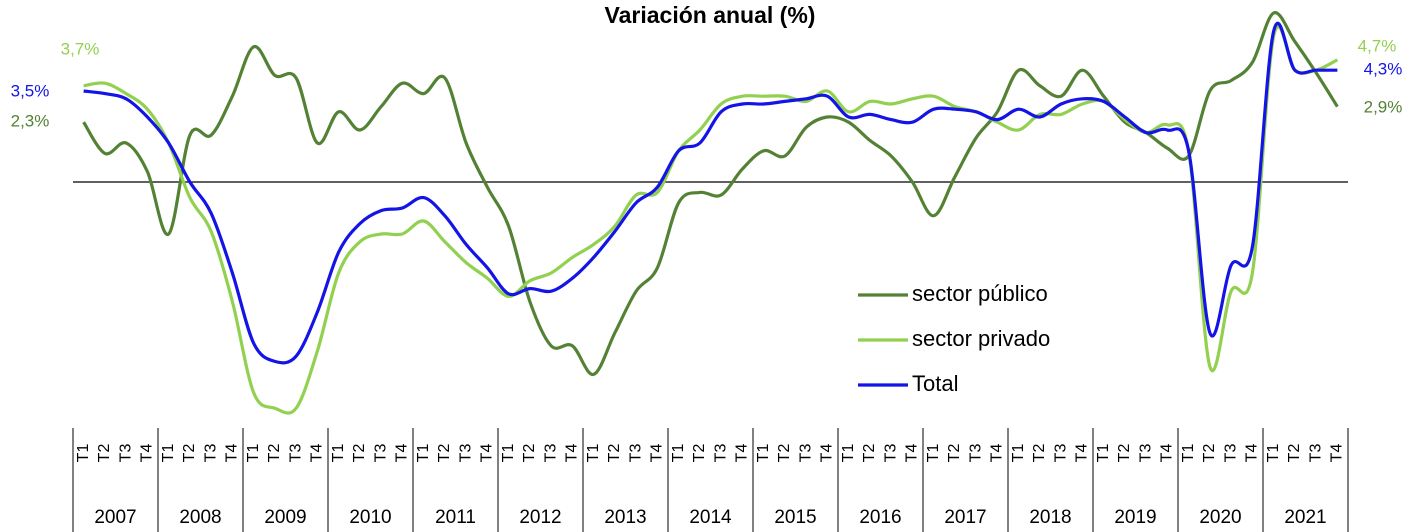 This screenshot has height=532, width=1410. Describe the element at coordinates (540, 517) in the screenshot. I see `x-group-label: 2012` at that location.